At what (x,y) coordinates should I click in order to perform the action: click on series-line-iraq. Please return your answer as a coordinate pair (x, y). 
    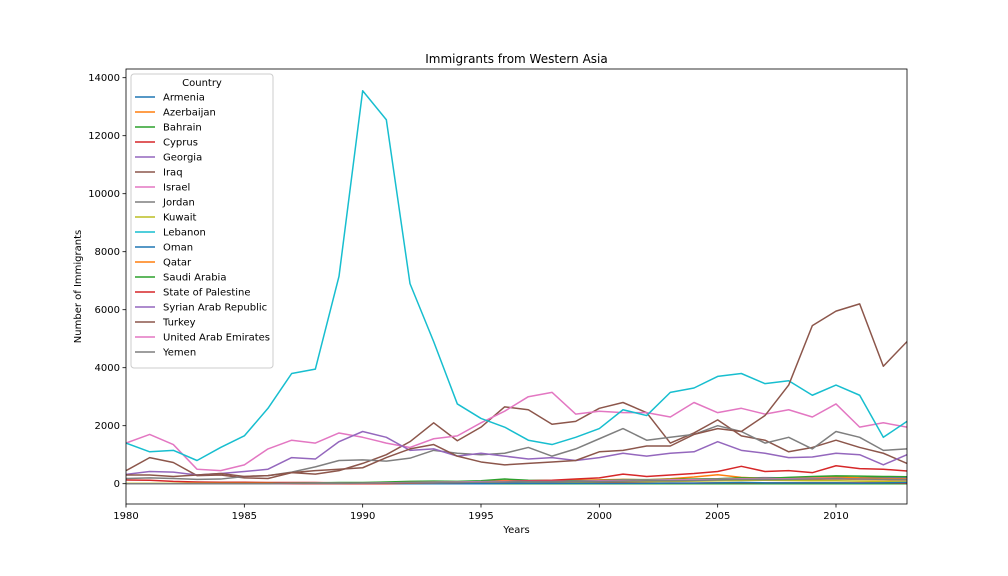
    Looking at the image, I should click on (516, 440).